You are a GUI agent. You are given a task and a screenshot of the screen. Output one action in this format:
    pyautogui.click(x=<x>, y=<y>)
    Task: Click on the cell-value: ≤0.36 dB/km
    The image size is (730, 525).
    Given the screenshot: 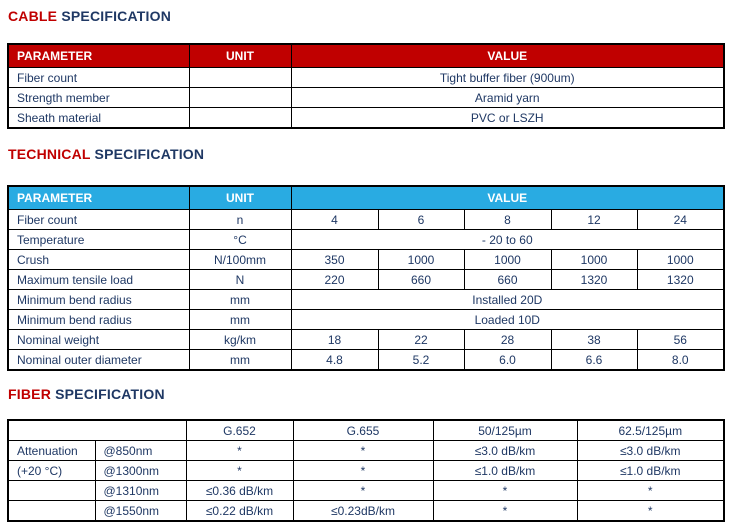 What is the action you would take?
    pyautogui.click(x=239, y=490)
    